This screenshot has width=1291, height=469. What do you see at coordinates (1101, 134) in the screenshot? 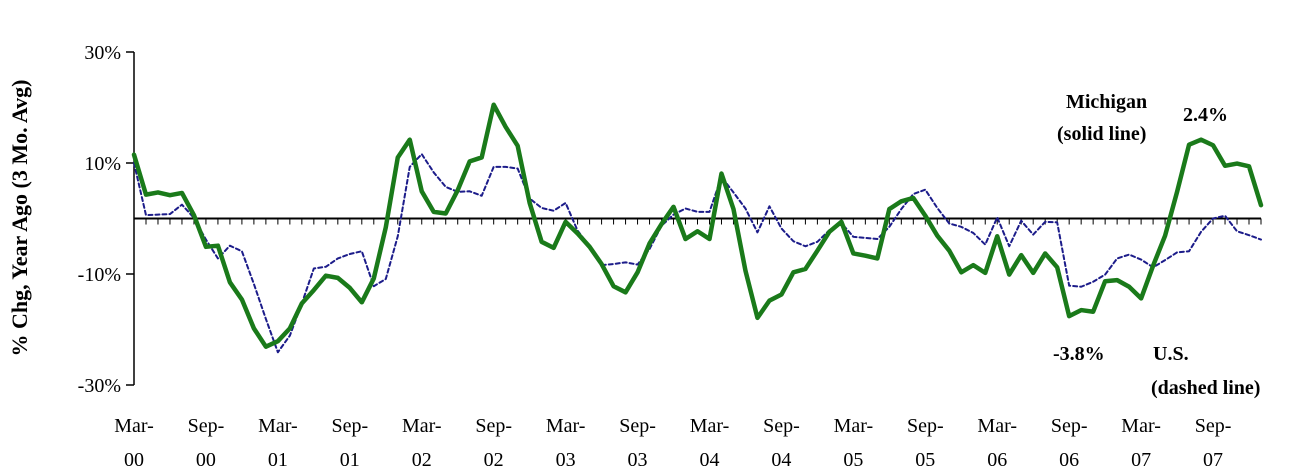
I see `michigan-sublabel: (solid line)` at bounding box center [1101, 134].